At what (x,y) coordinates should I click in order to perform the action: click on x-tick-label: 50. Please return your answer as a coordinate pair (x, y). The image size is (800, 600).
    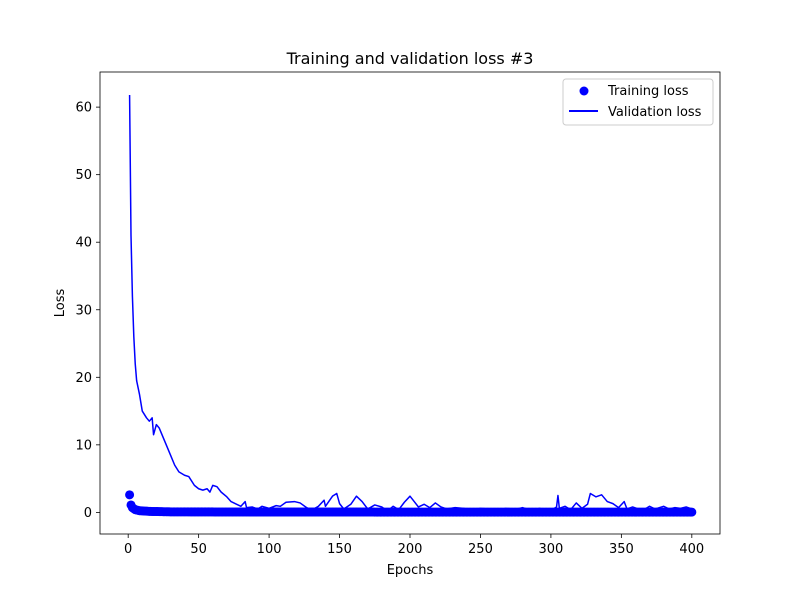
    Looking at the image, I should click on (198, 549).